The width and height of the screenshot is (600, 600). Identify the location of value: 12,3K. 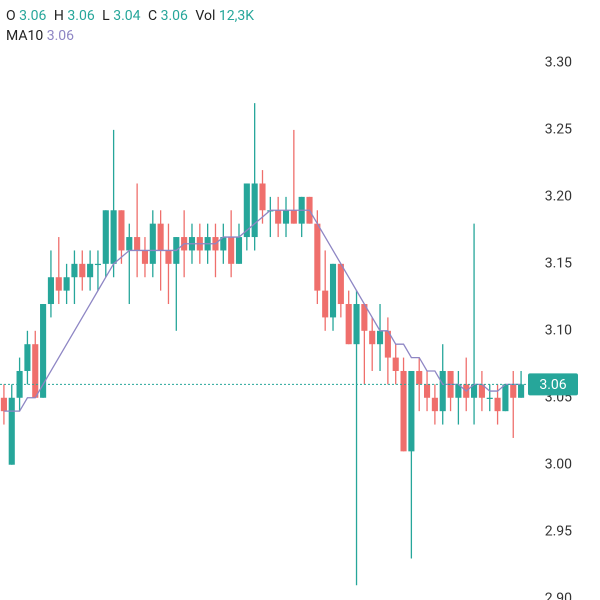
(236, 16).